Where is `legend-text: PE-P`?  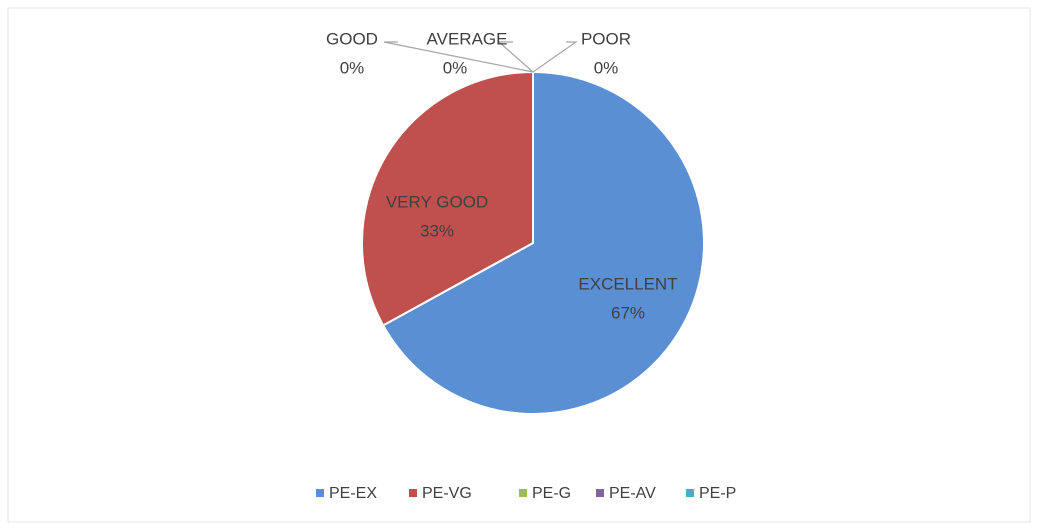
legend-text: PE-P is located at coordinates (717, 493).